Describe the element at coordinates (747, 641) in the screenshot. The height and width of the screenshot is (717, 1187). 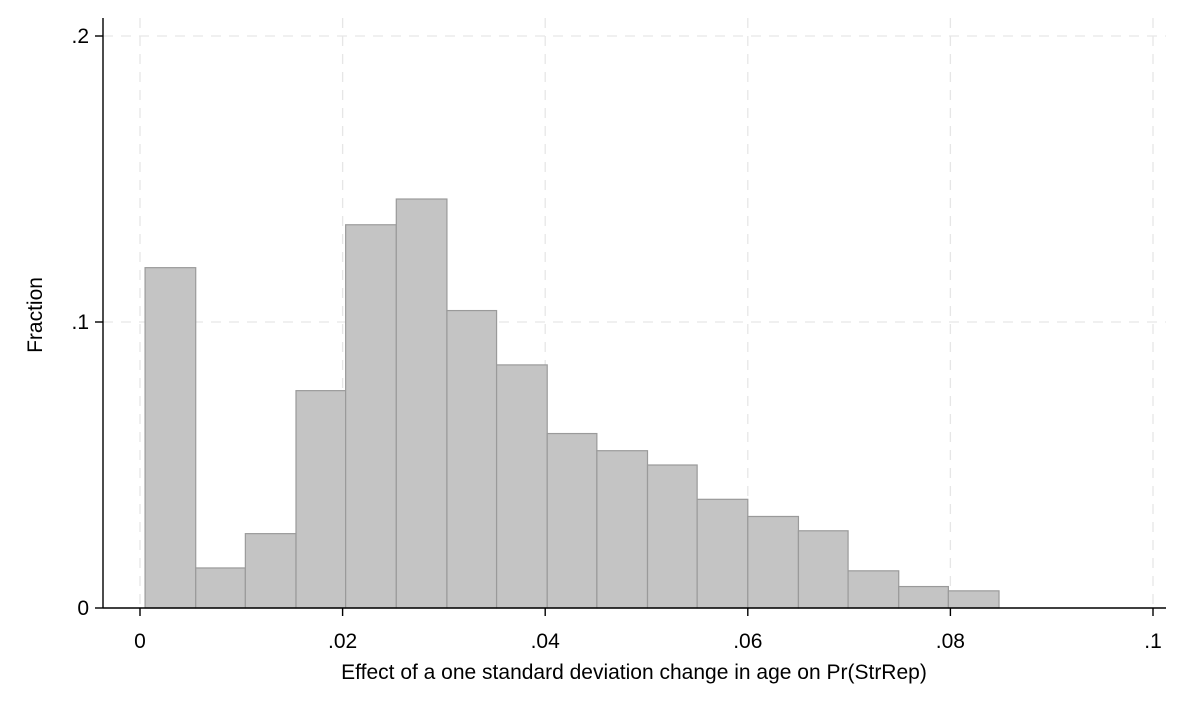
I see `x-tick-label: .06` at that location.